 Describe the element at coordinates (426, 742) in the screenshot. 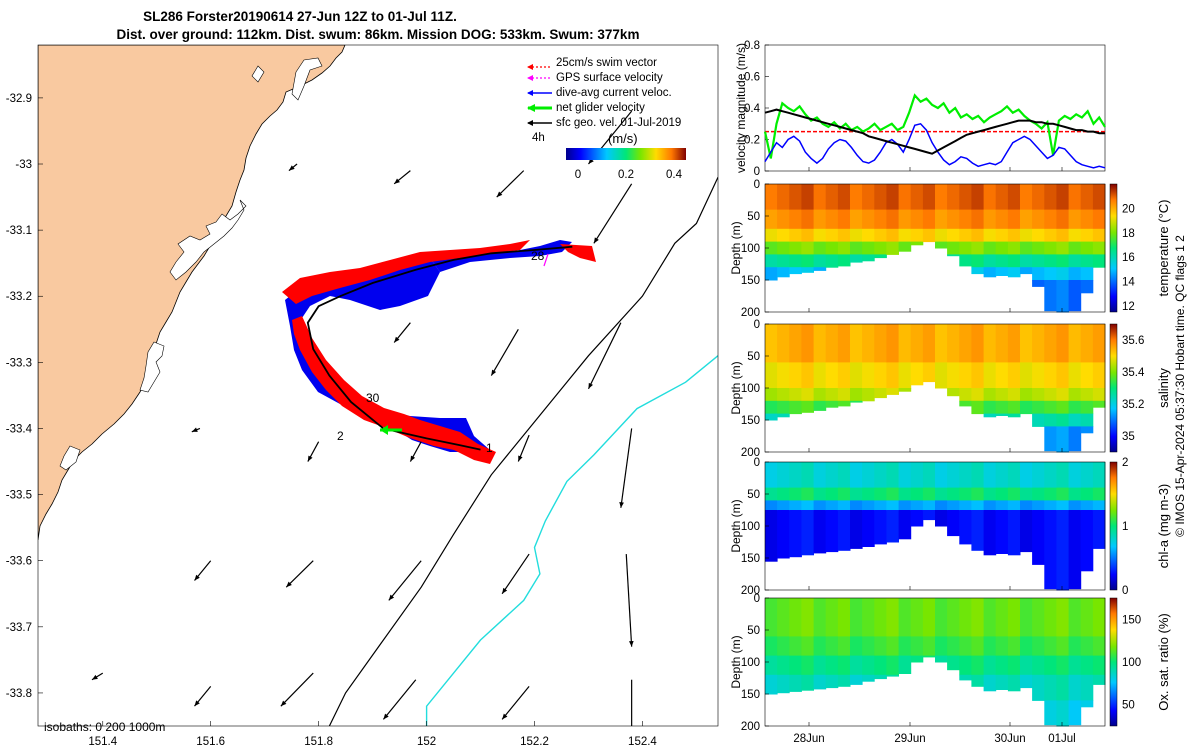

I see `map-xtick-152: 152` at that location.